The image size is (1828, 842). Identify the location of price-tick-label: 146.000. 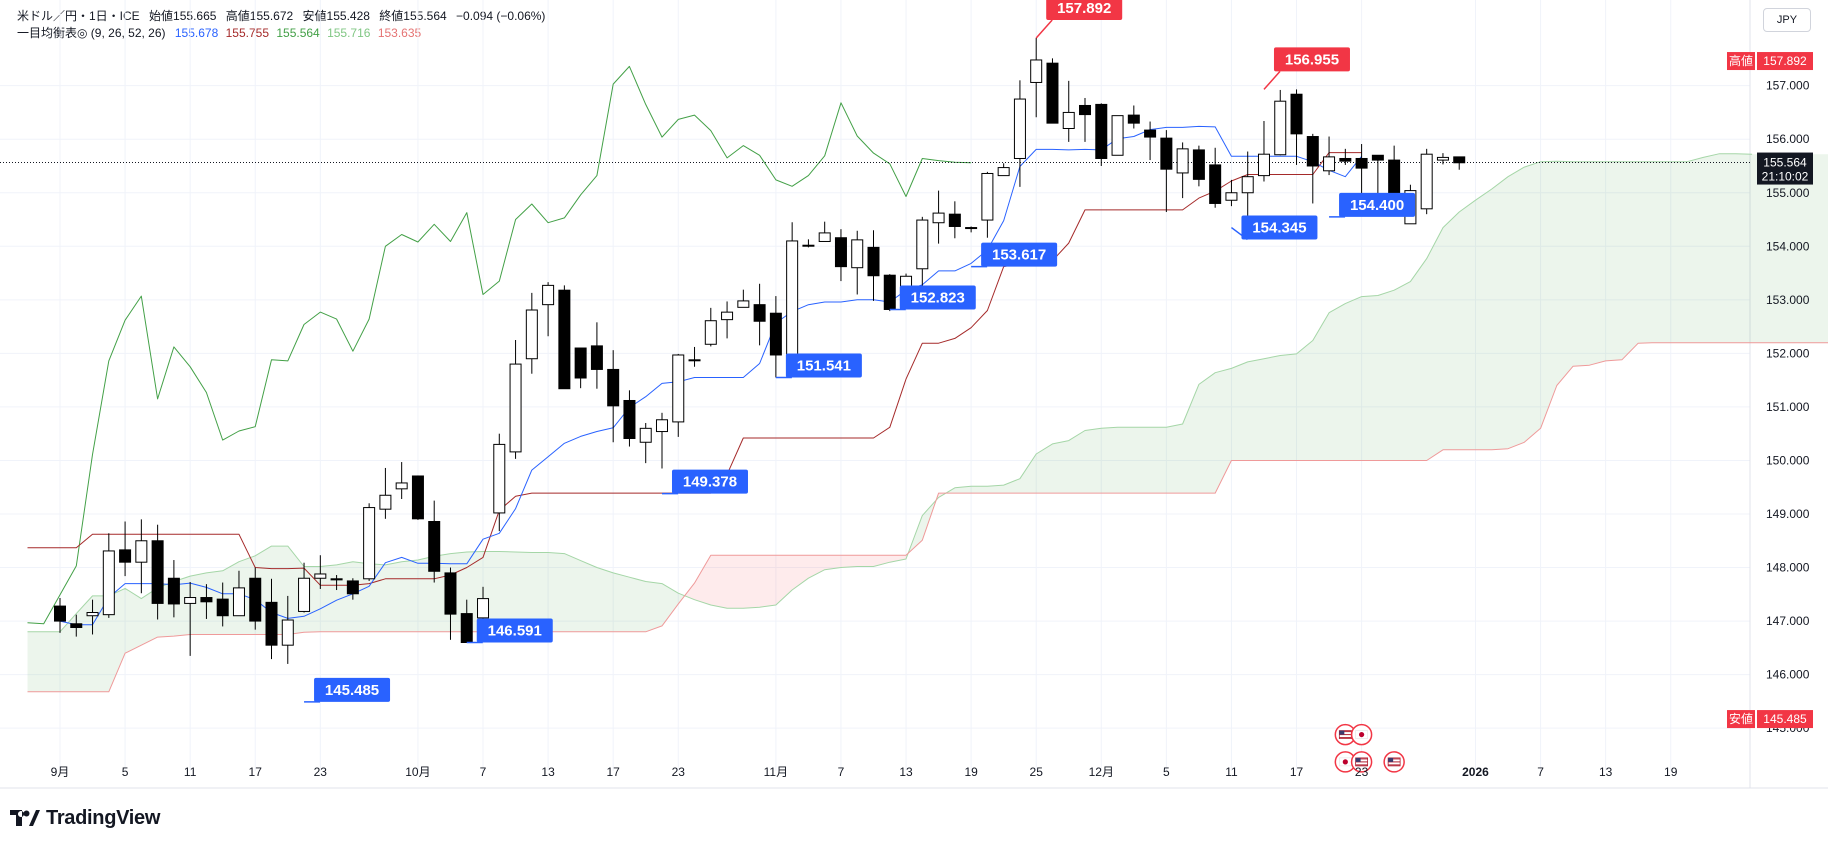
(1788, 675).